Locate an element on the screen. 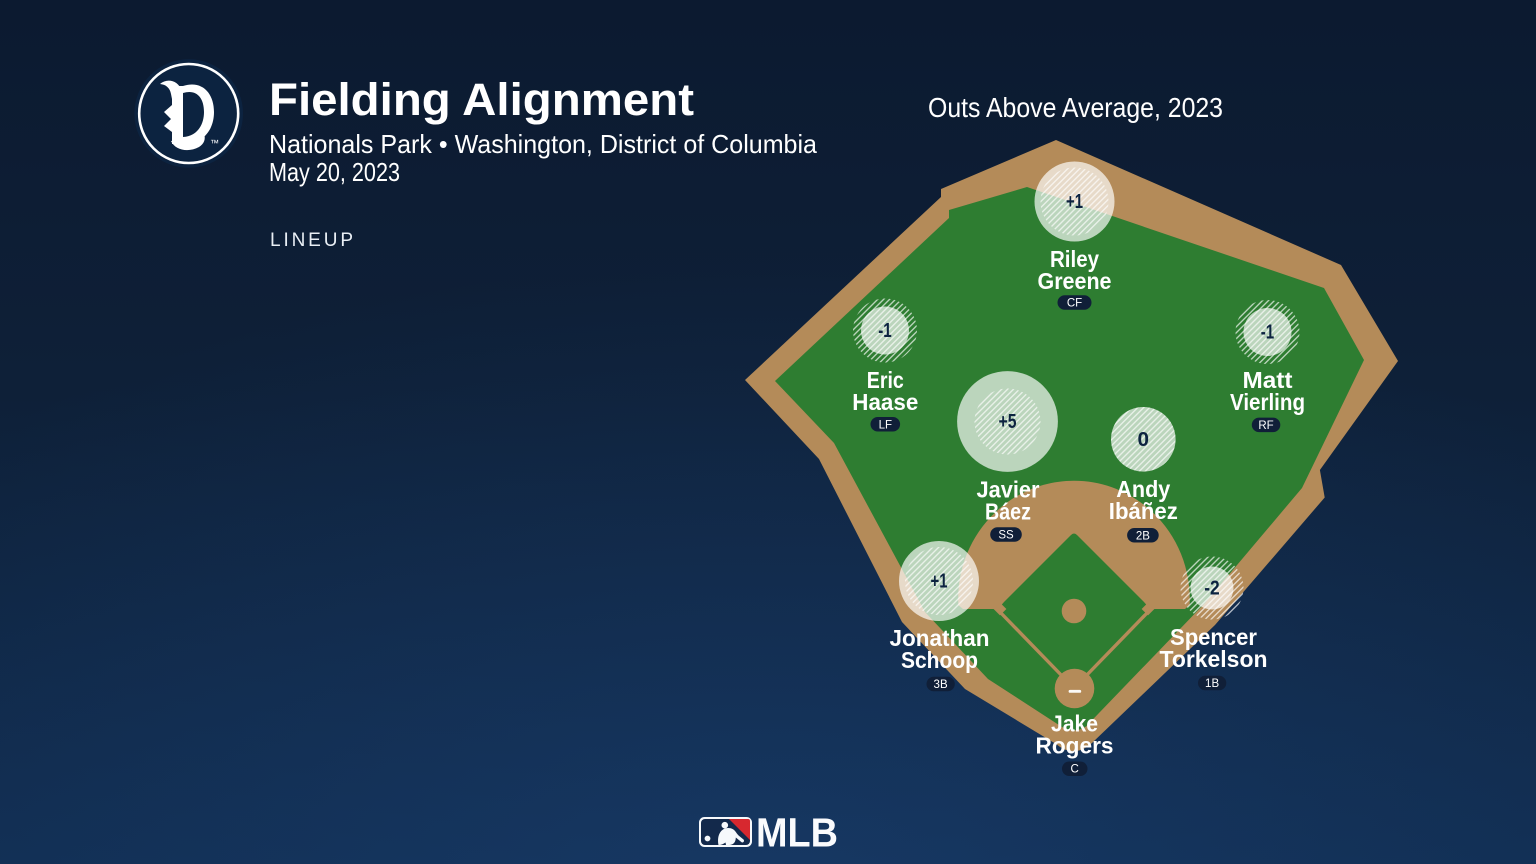  svg-text: C is located at coordinates (1075, 770).